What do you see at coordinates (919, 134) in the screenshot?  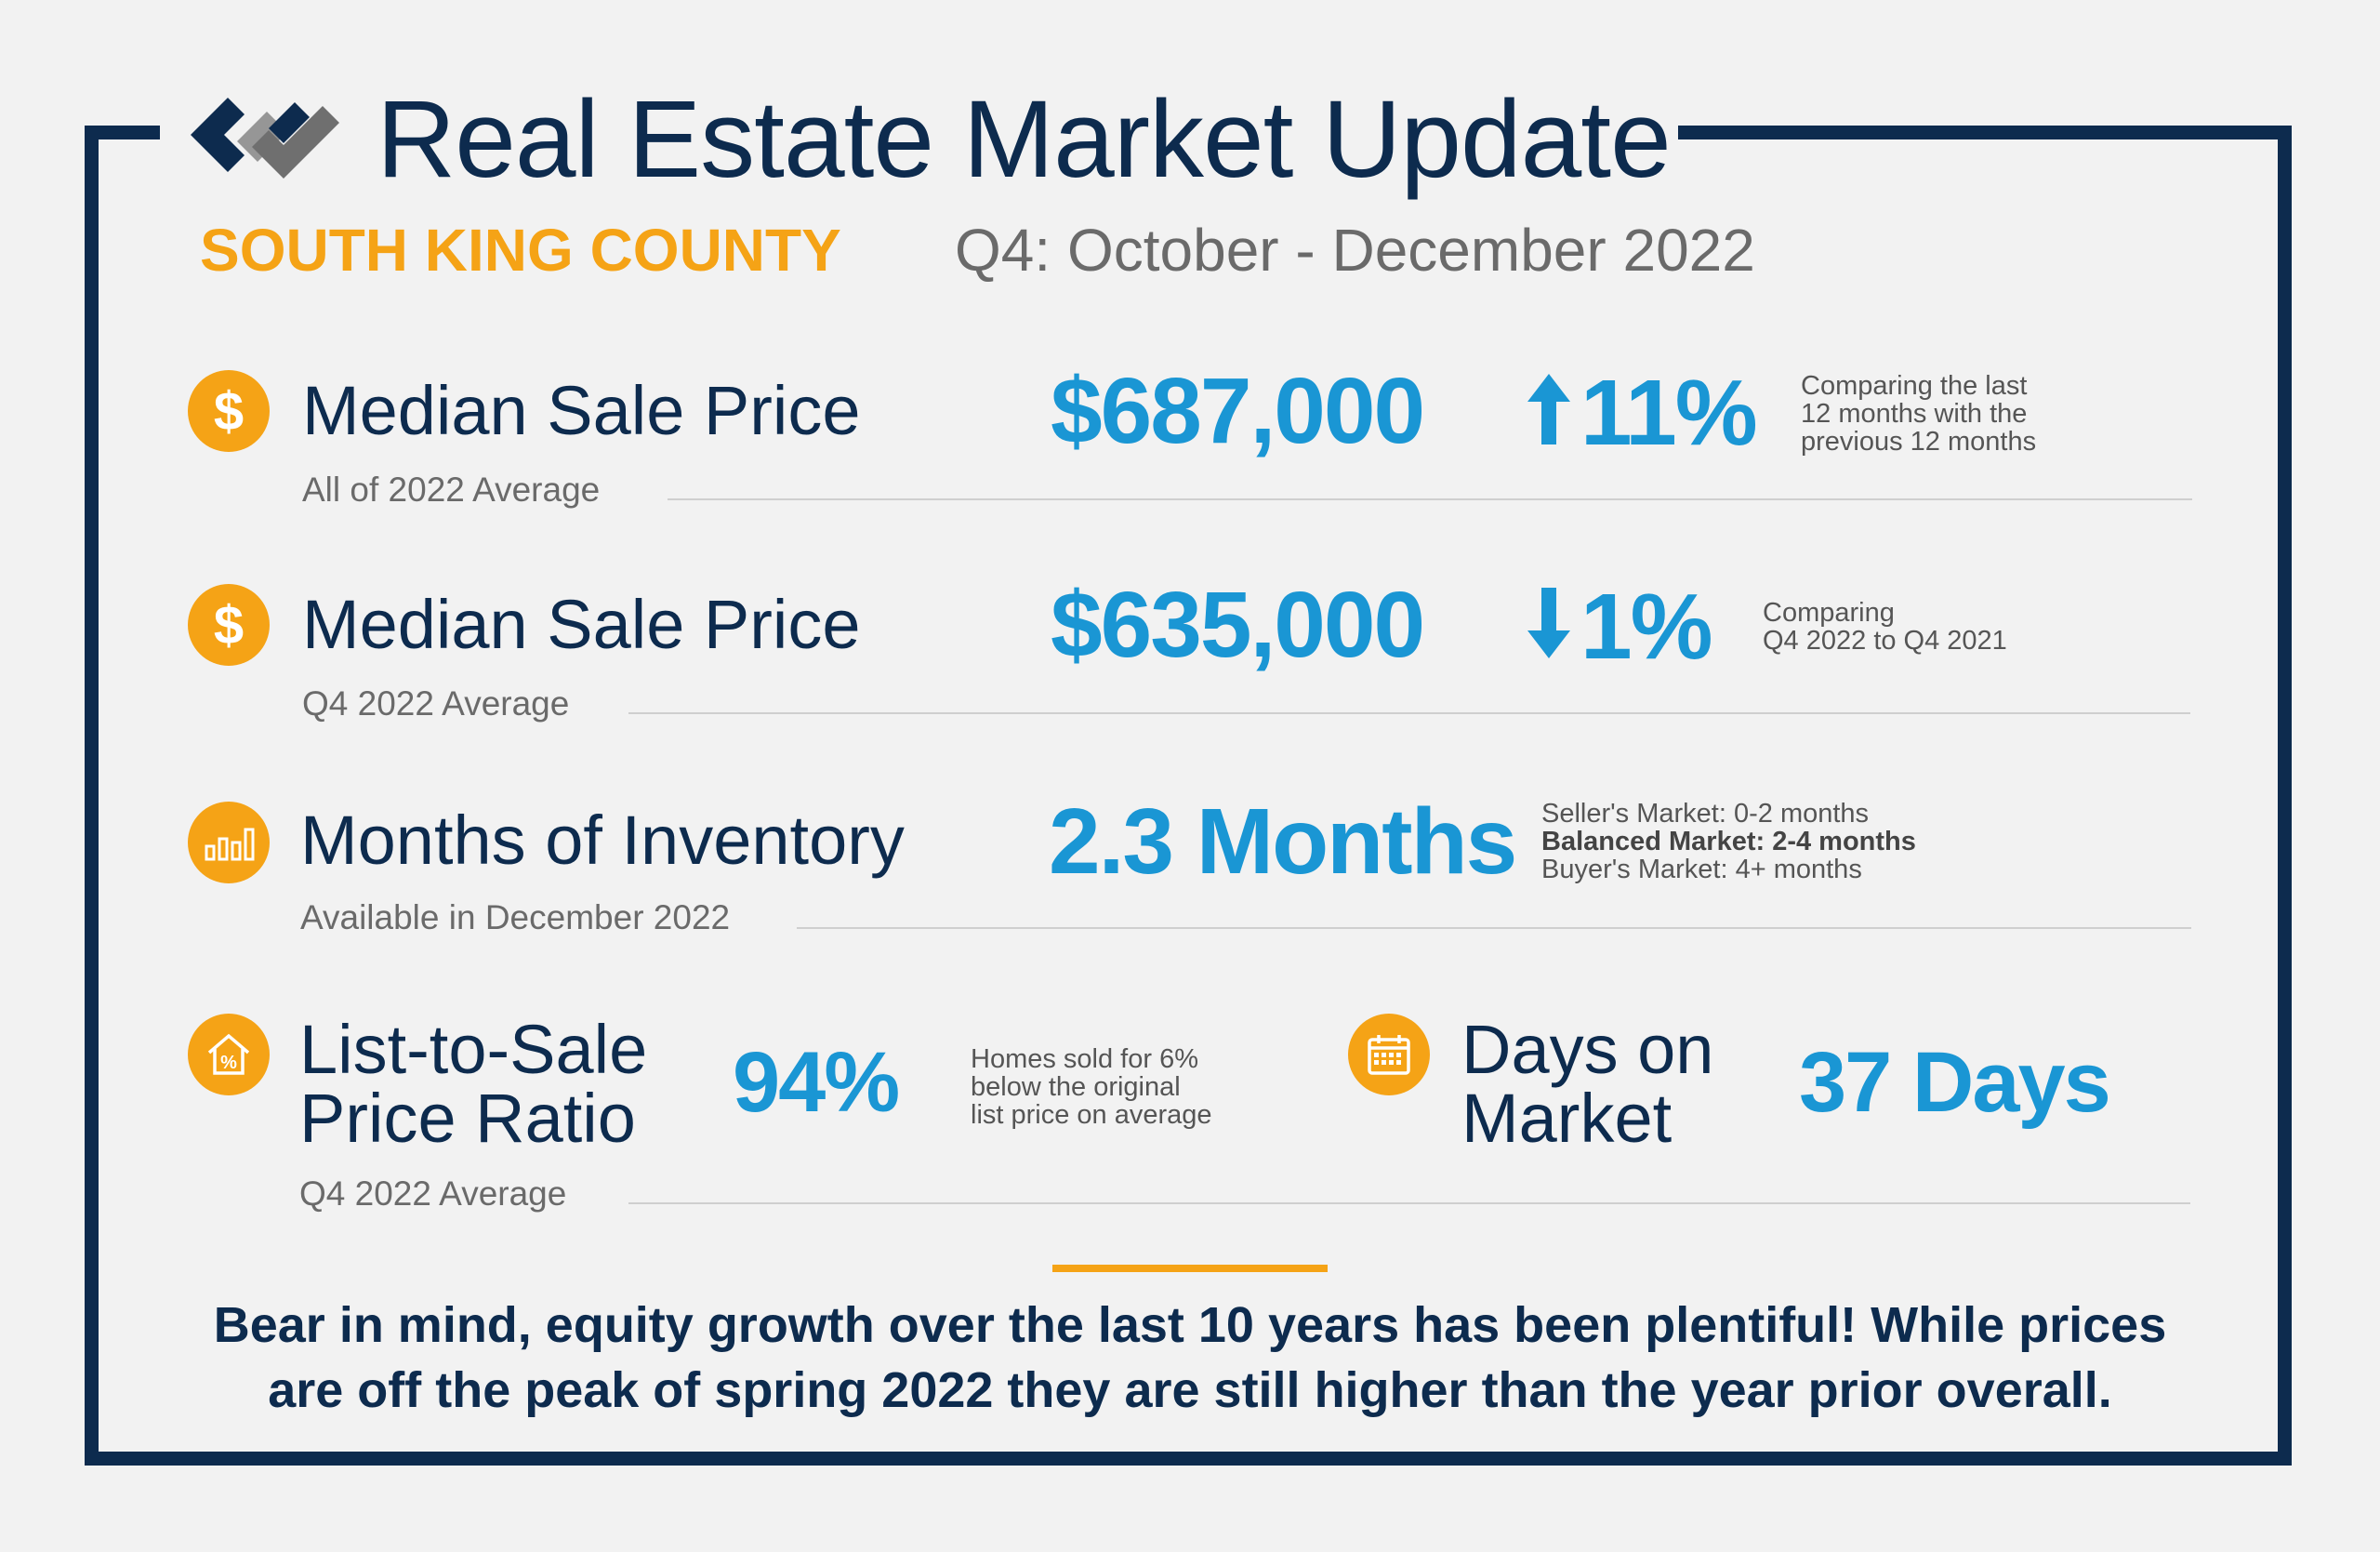 I see `title-mask` at bounding box center [919, 134].